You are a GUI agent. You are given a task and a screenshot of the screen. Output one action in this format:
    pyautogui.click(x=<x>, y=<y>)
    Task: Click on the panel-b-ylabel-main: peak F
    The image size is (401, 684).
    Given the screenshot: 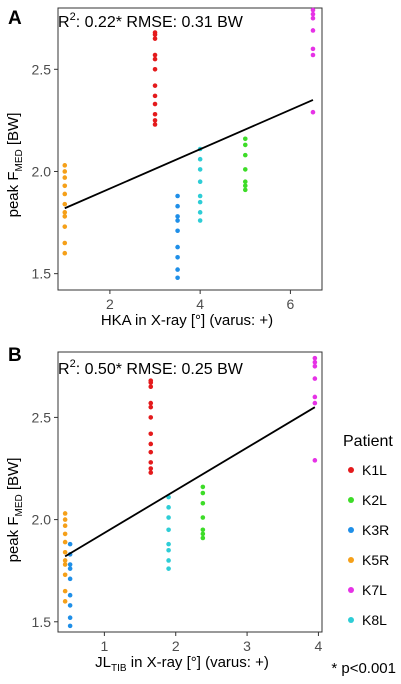 What is the action you would take?
    pyautogui.click(x=13, y=540)
    